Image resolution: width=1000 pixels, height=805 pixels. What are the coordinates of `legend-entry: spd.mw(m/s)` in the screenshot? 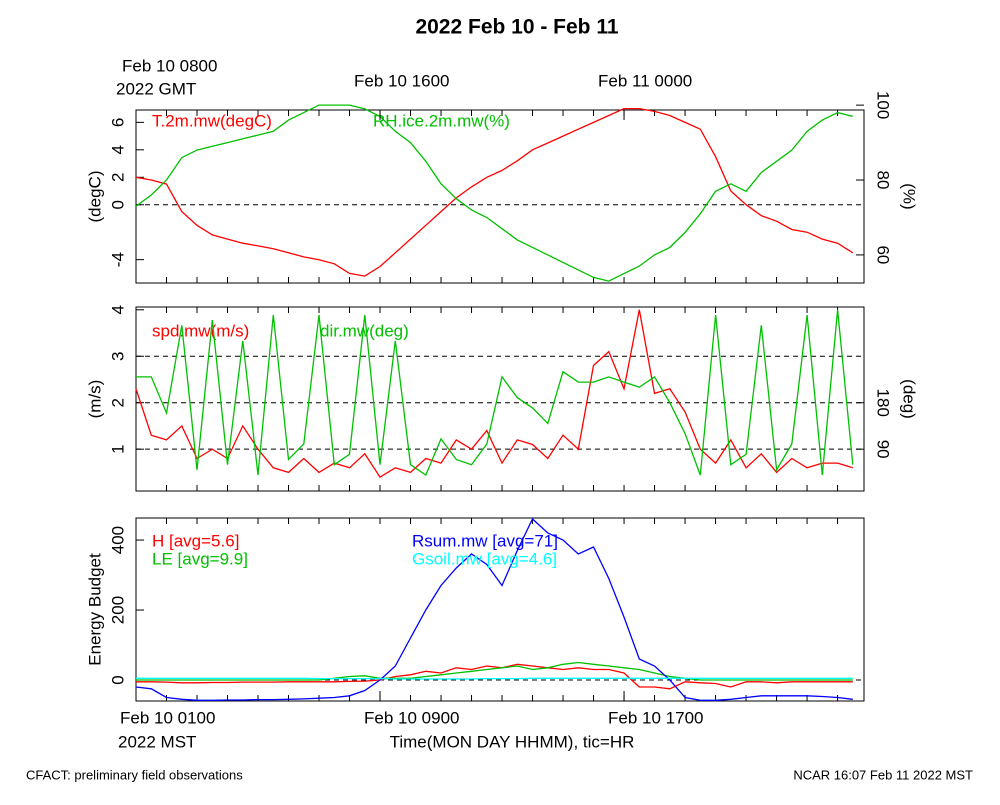 It's located at (200, 330).